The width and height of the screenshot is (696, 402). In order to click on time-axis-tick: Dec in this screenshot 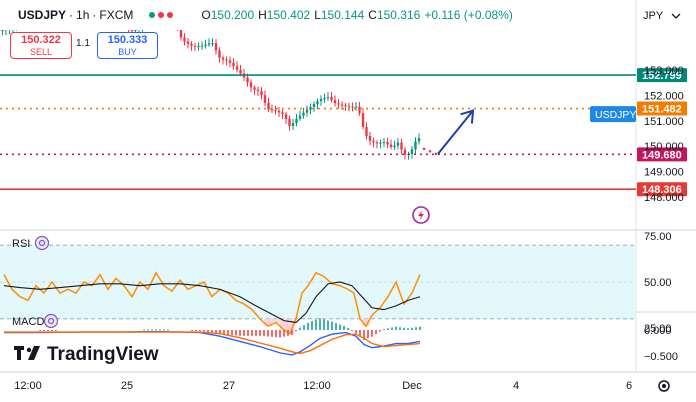, I will do `click(412, 386)`.